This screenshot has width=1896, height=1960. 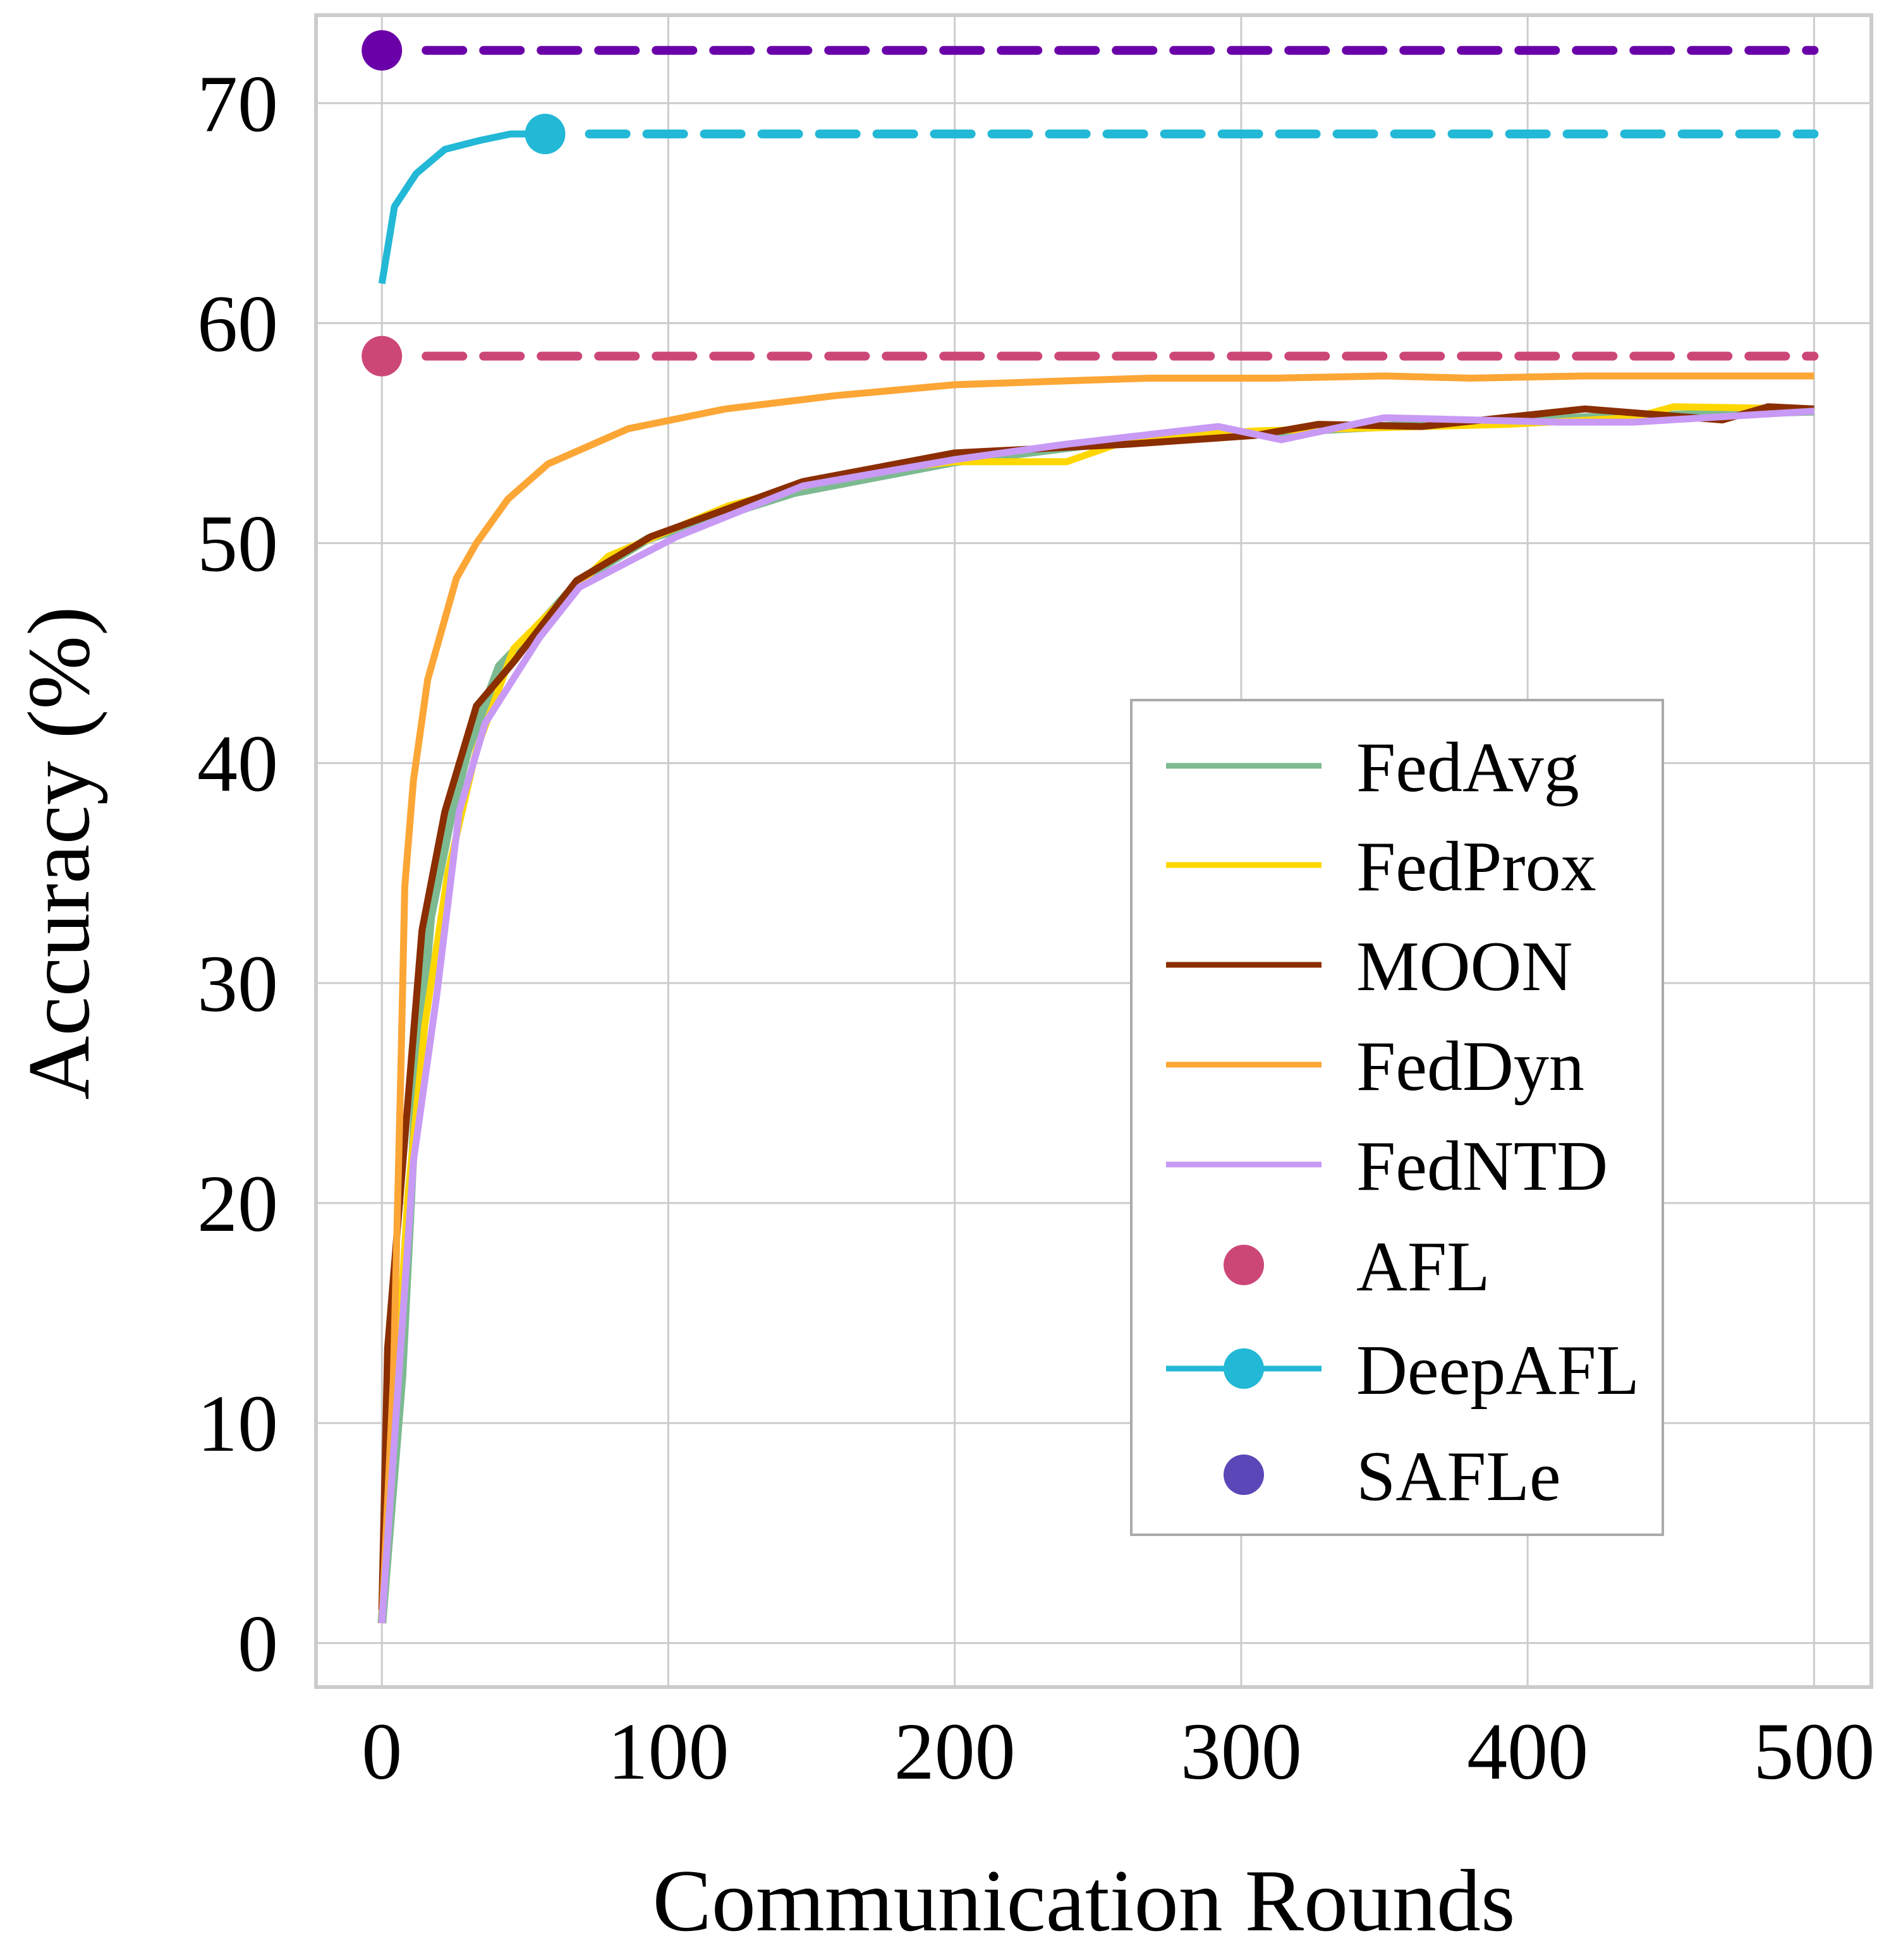 What do you see at coordinates (1527, 1751) in the screenshot?
I see `x-tick-label: 400` at bounding box center [1527, 1751].